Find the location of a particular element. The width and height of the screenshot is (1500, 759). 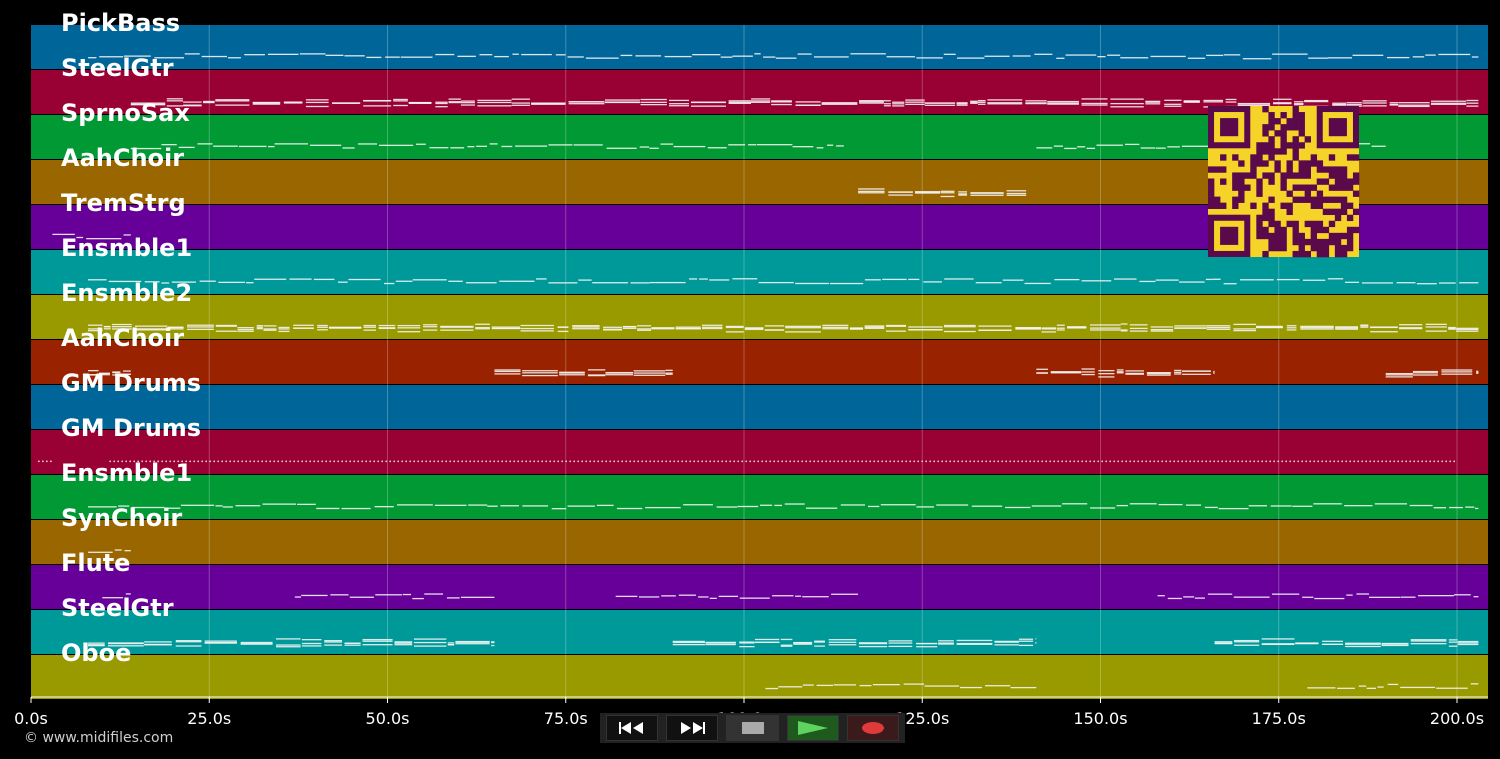

track-label-2: SteelGtr is located at coordinates (117, 68).